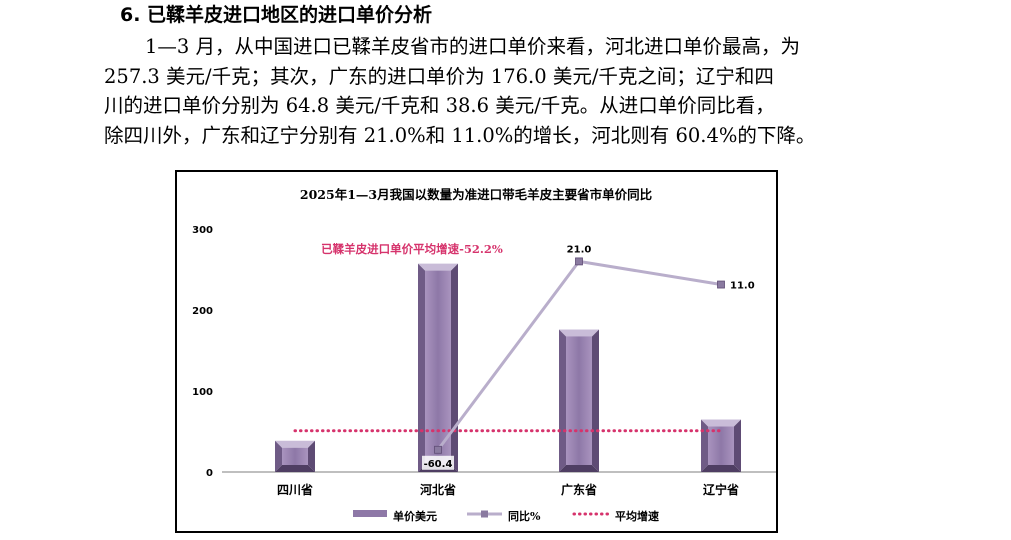  Describe the element at coordinates (524, 516) in the screenshot. I see `legend-label: 同比%` at that location.